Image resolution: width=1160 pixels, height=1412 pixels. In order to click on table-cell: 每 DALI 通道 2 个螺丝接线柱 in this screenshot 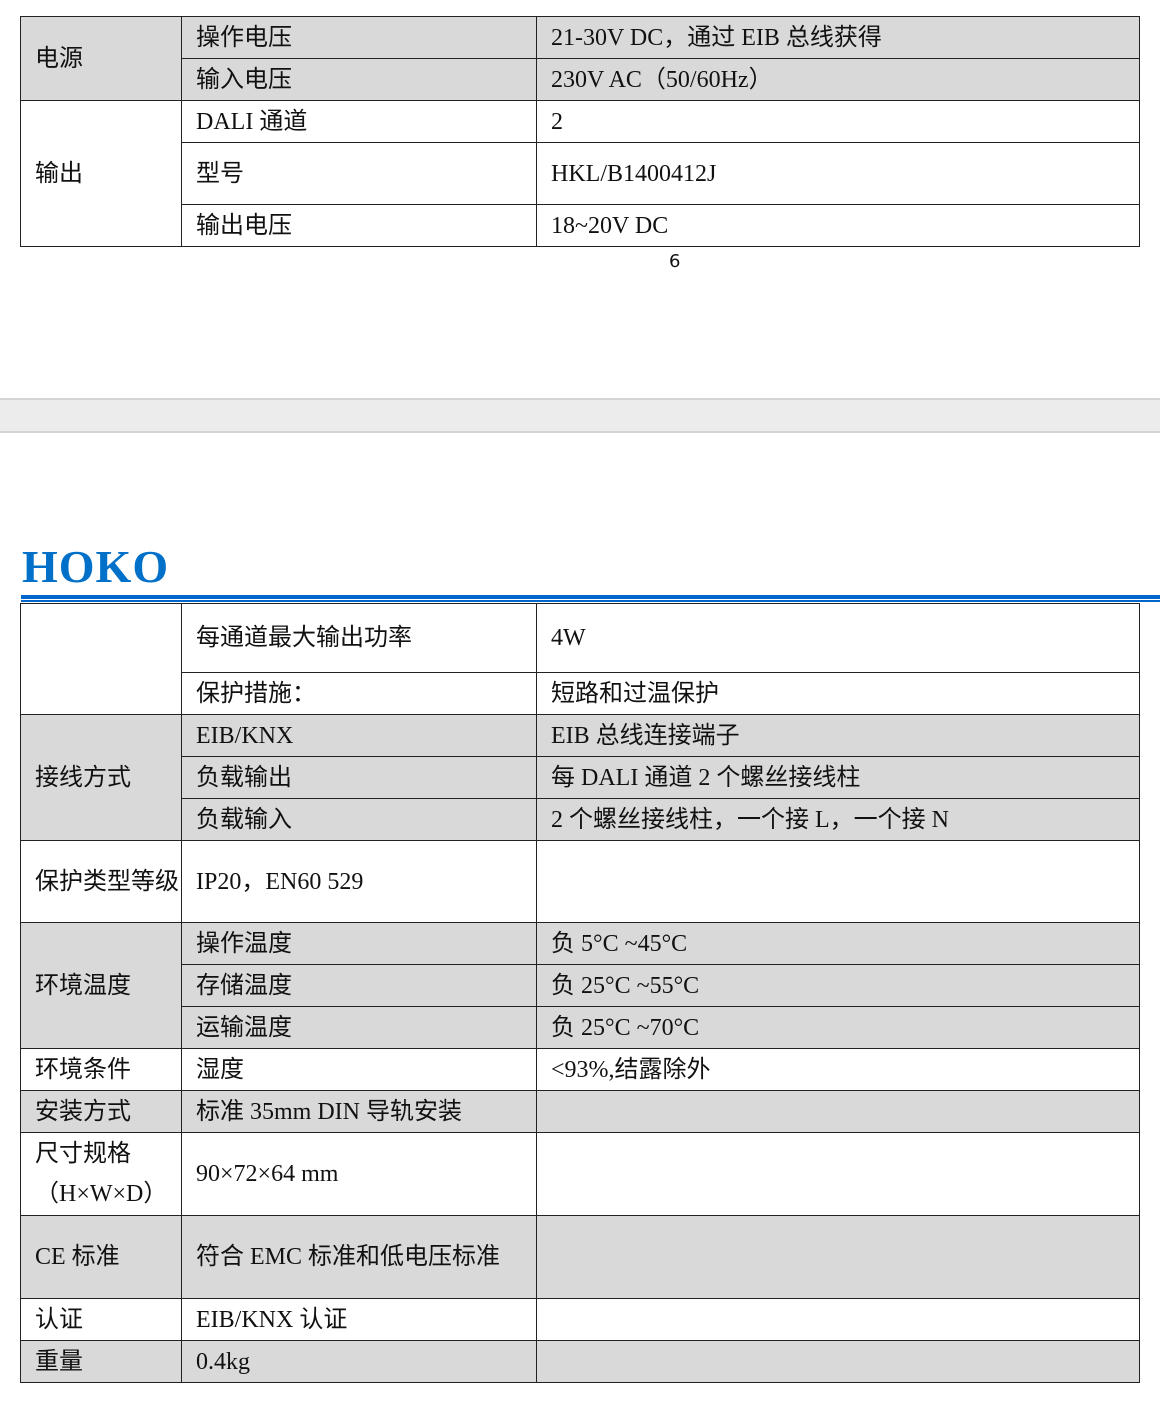, I will do `click(838, 777)`.